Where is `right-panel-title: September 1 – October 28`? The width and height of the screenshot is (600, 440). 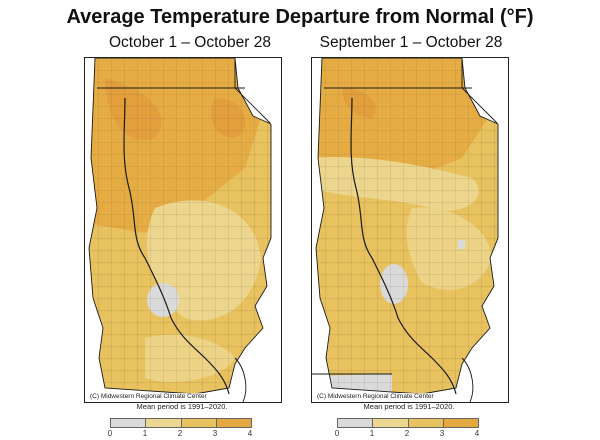 right-panel-title: September 1 – October 28 is located at coordinates (411, 42).